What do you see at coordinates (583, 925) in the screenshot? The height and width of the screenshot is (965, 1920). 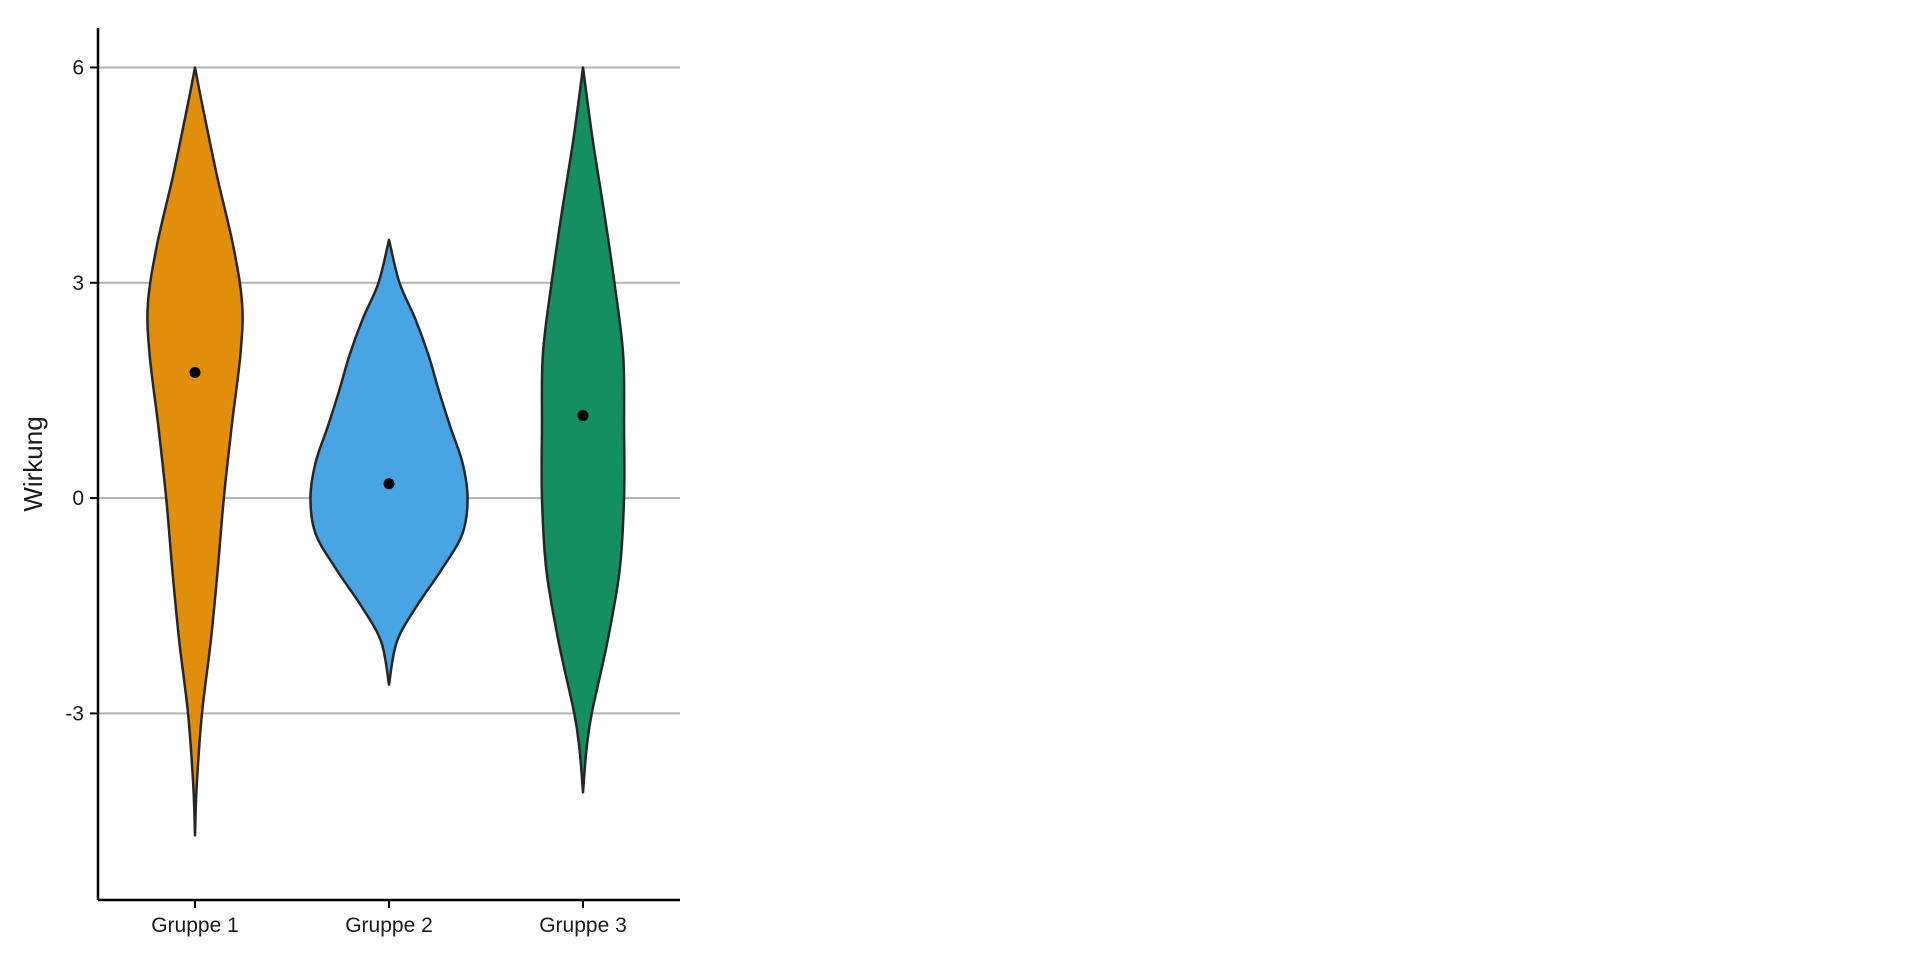 I see `x-tick-label: Gruppe 3` at bounding box center [583, 925].